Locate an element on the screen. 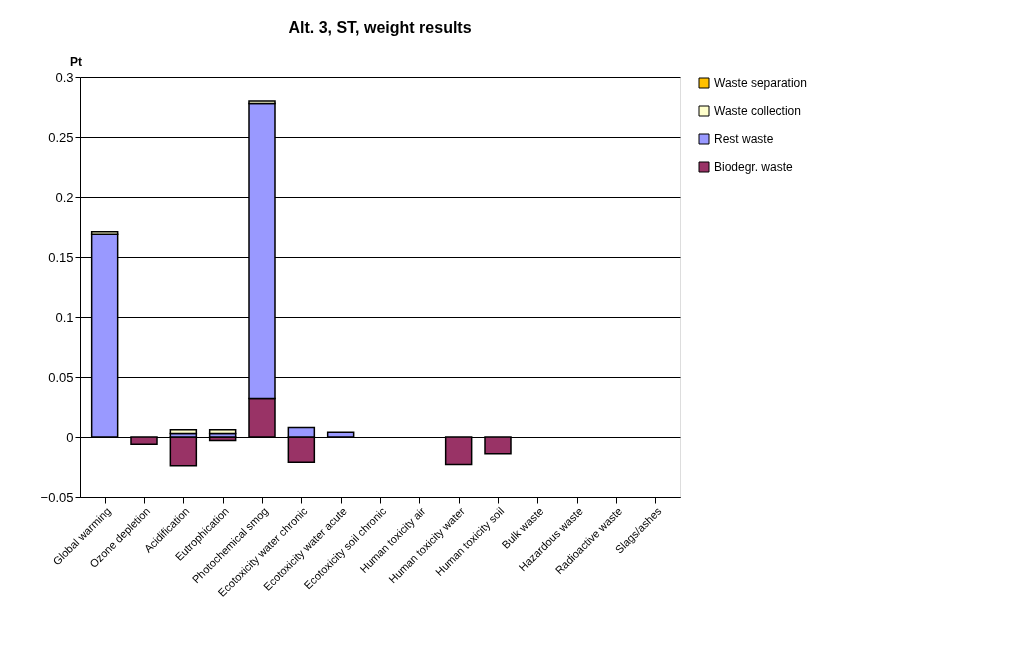 This screenshot has width=1014, height=650. legend-label: Rest waste is located at coordinates (744, 139).